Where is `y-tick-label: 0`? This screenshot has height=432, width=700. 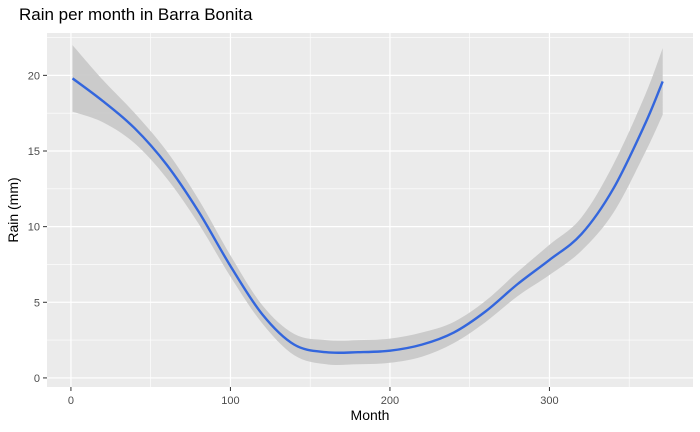 y-tick-label: 0 is located at coordinates (37, 379).